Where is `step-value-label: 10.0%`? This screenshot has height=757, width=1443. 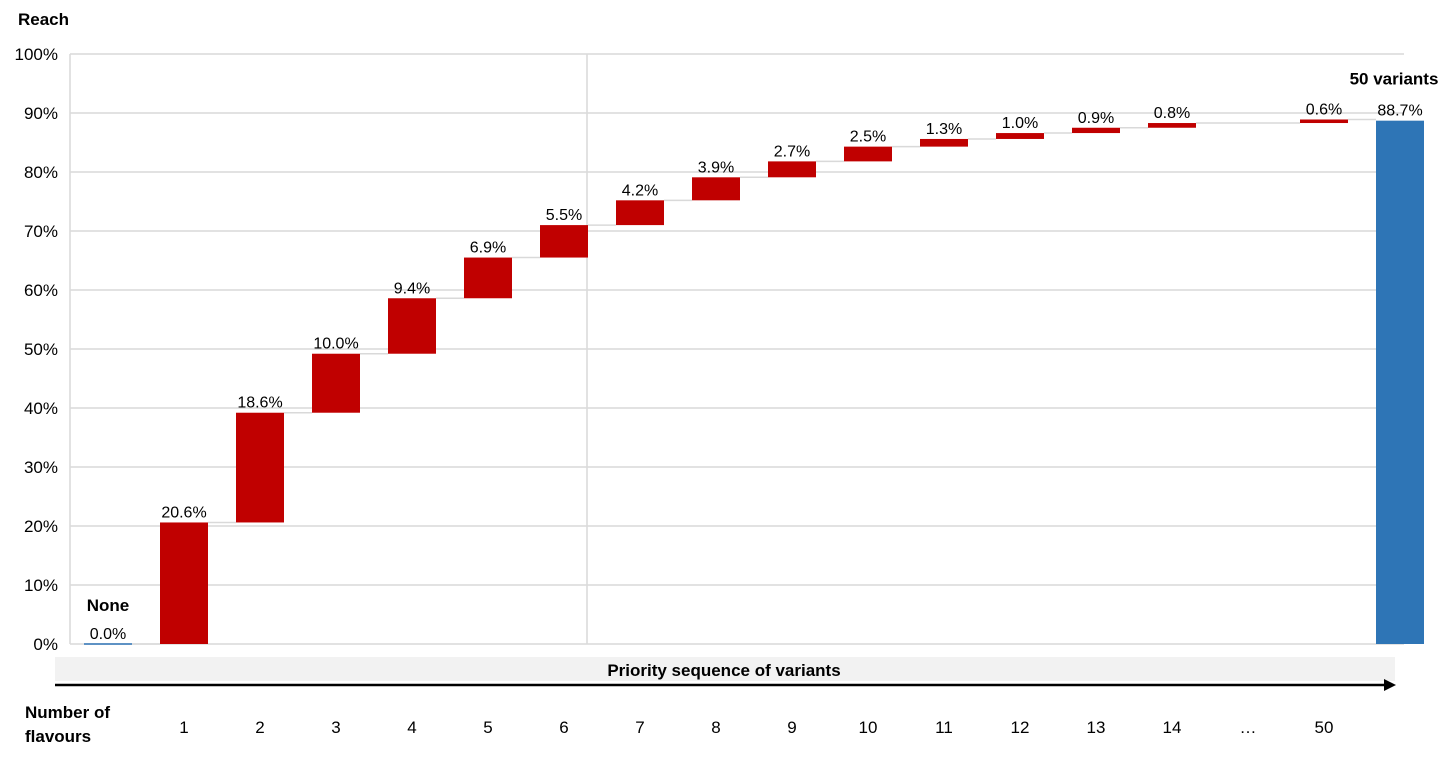 step-value-label: 10.0% is located at coordinates (335, 344).